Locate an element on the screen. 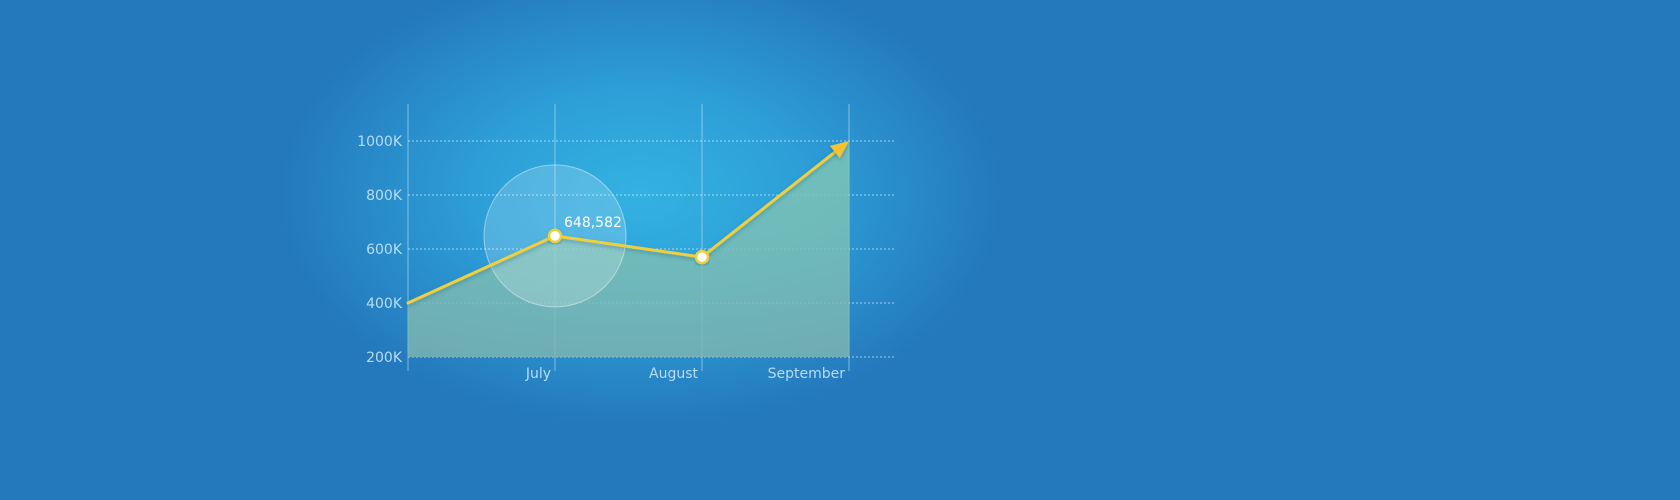 Image resolution: width=1680 pixels, height=500 pixels. y-tick-label: 1000K is located at coordinates (380, 142).